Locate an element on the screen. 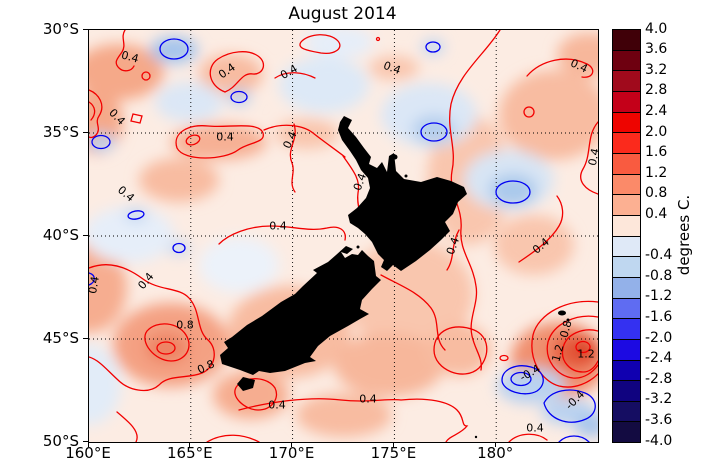  colorbar-tick-label: 0.8 is located at coordinates (656, 193).